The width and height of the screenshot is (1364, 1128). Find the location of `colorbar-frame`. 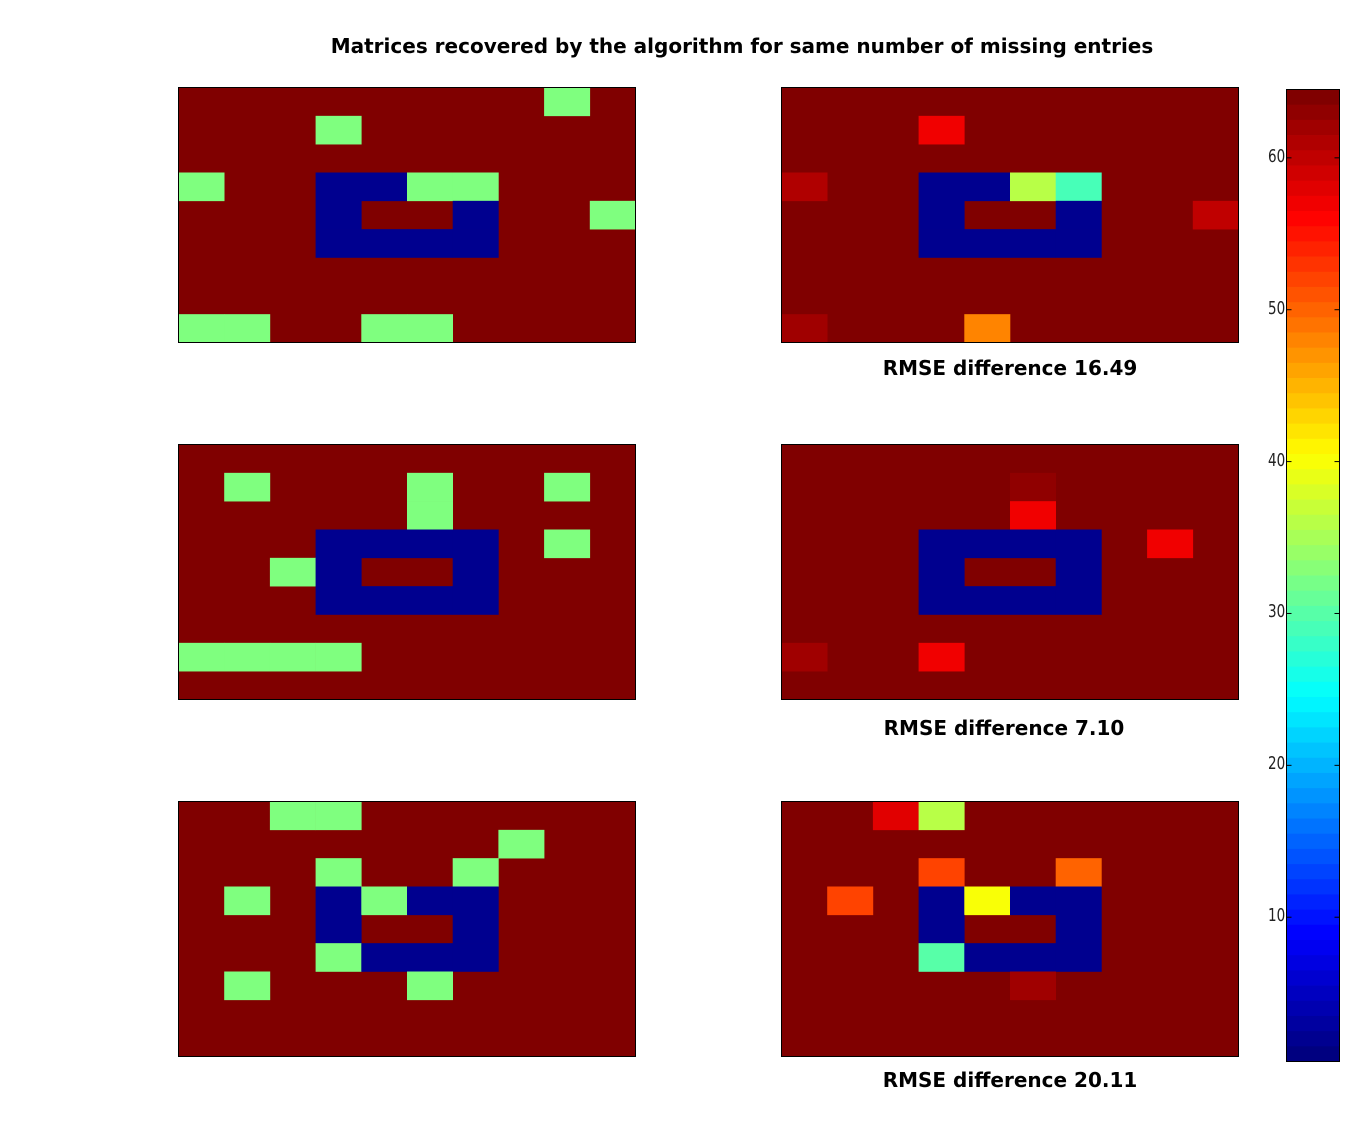

colorbar-frame is located at coordinates (1313, 575).